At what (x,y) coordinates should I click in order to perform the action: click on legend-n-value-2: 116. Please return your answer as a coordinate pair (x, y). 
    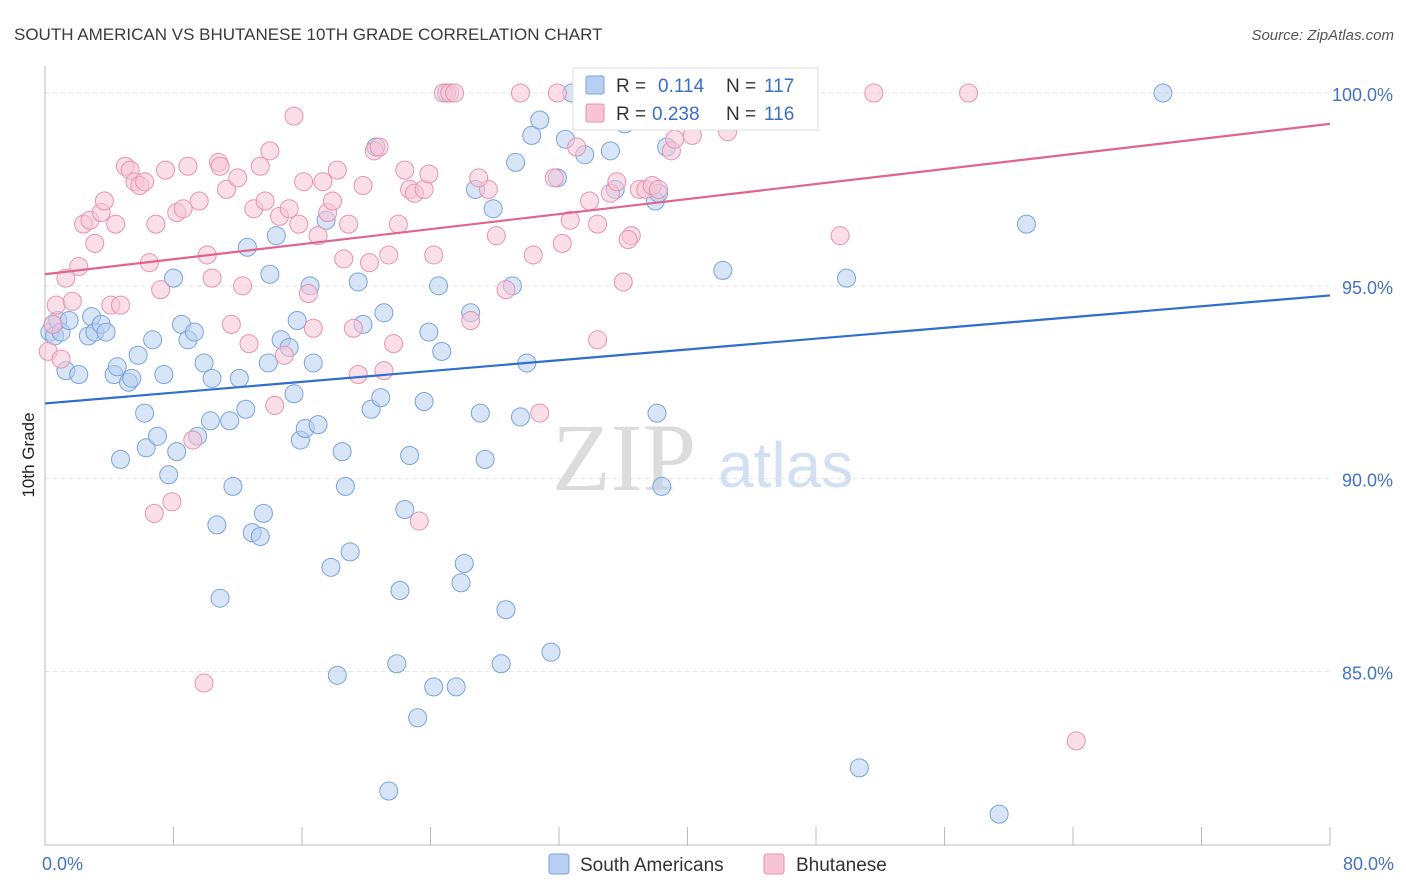
    Looking at the image, I should click on (779, 114).